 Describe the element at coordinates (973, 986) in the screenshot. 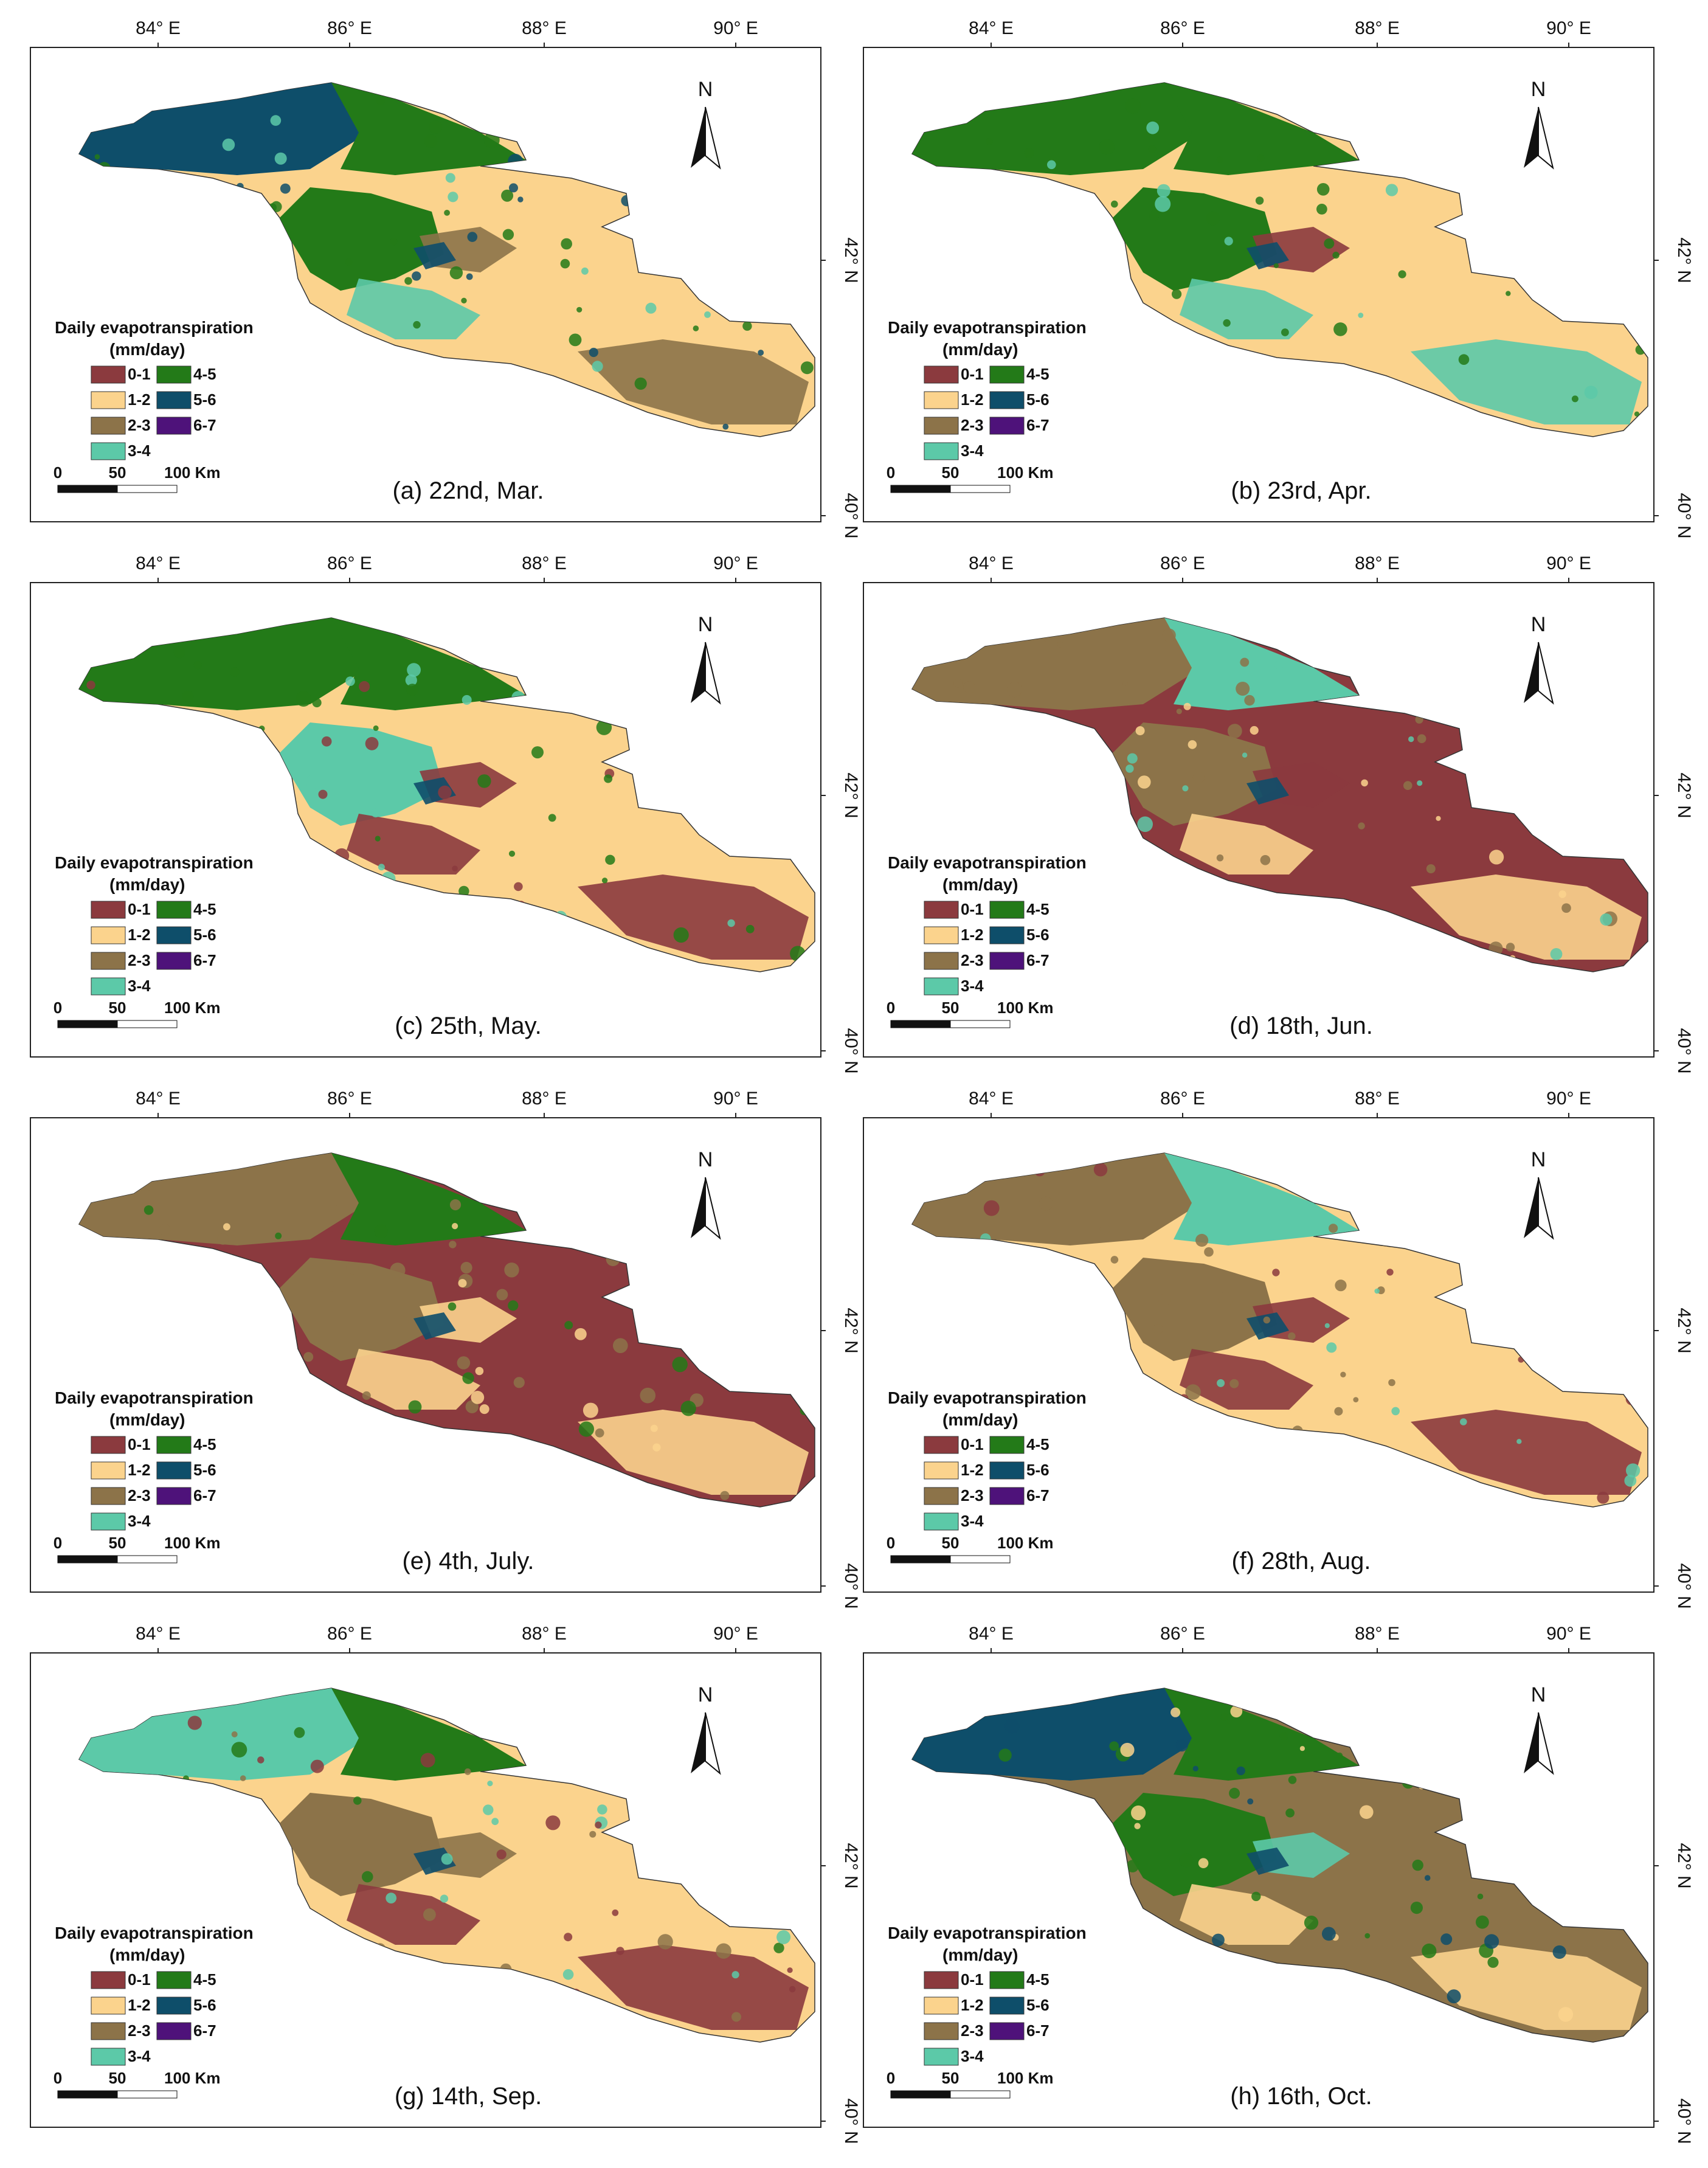

I see `legend-label: 3-4` at that location.